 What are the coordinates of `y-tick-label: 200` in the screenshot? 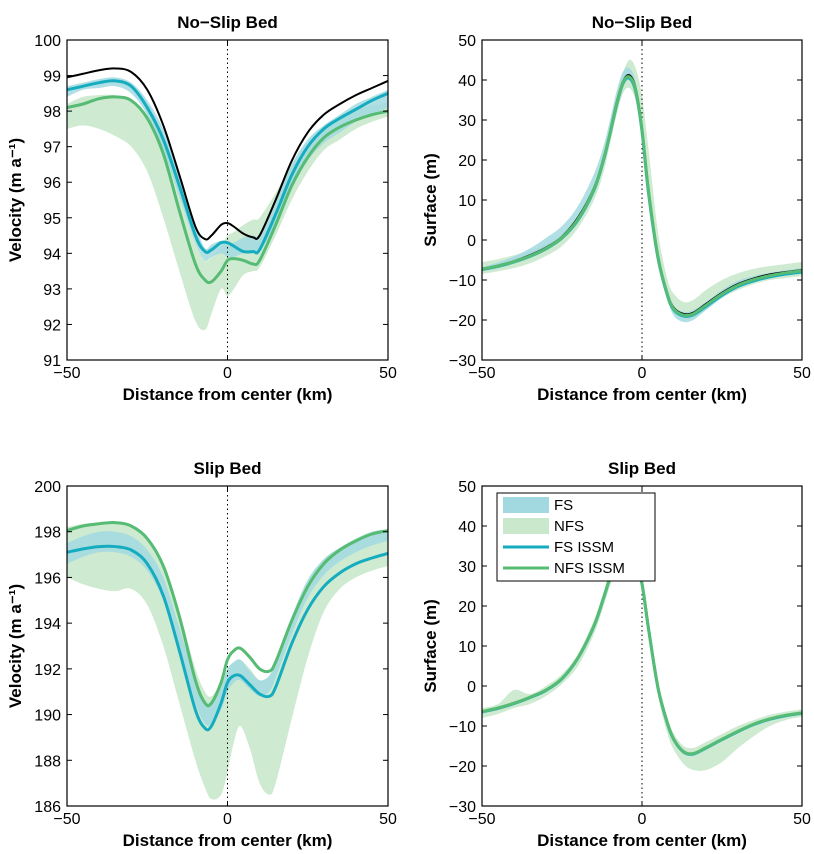 It's located at (47, 487).